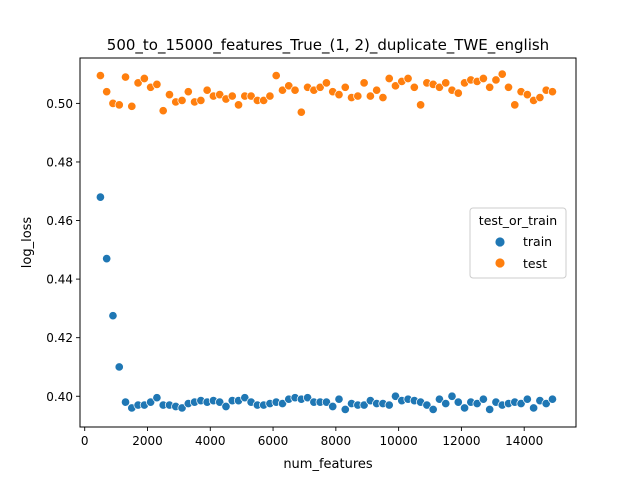 This screenshot has width=640, height=480. What do you see at coordinates (537, 241) in the screenshot?
I see `legend-label-train: train` at bounding box center [537, 241].